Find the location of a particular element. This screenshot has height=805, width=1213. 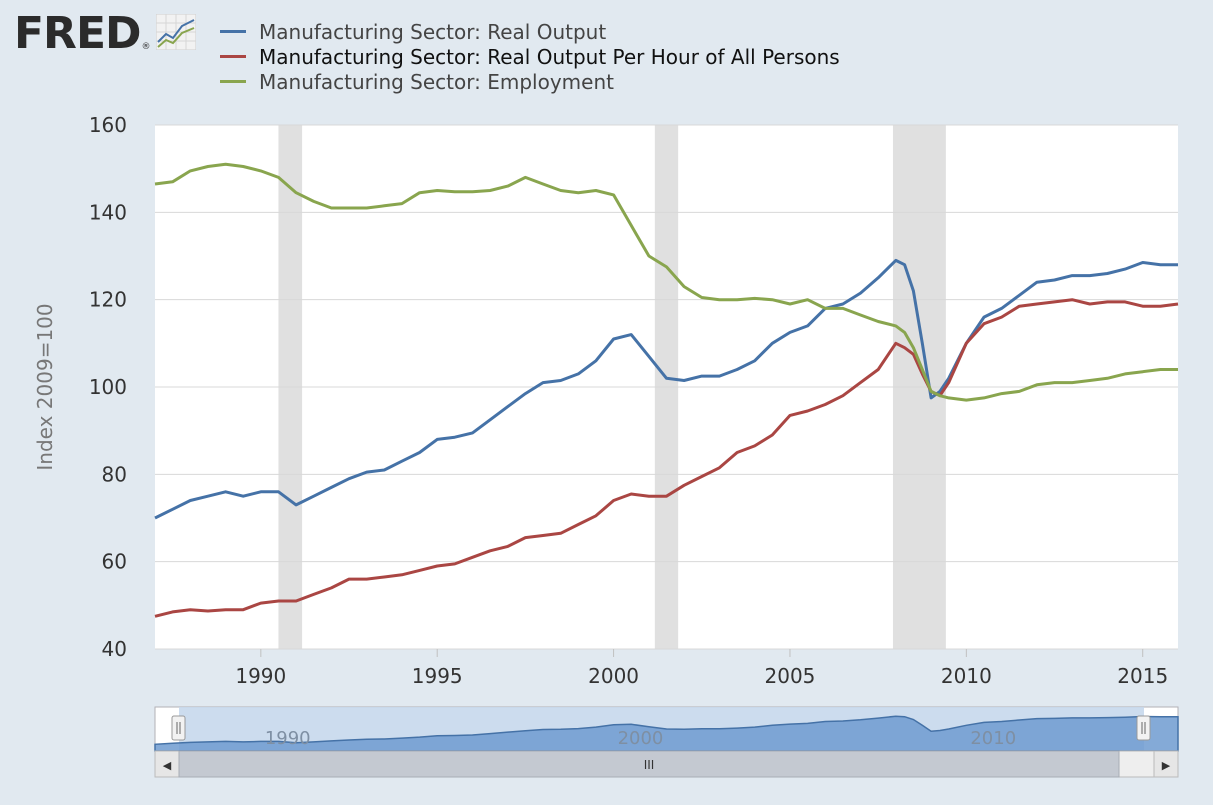

range-navigator: 1990 2000 2010 ◀ ▶ III is located at coordinates (666, 742).